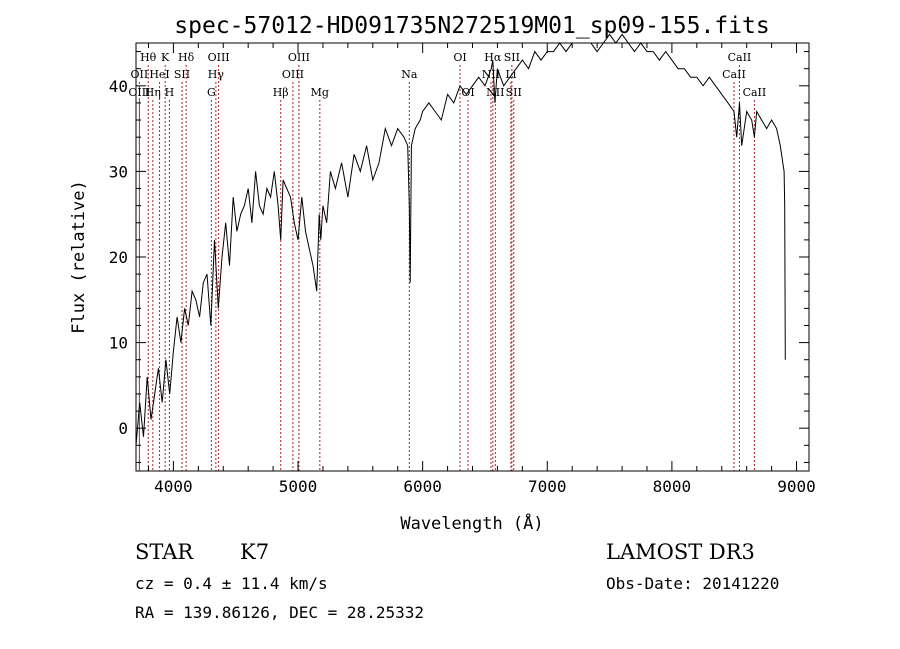 The width and height of the screenshot is (900, 649). What do you see at coordinates (159, 74) in the screenshot?
I see `marker-label-4: HeI` at bounding box center [159, 74].